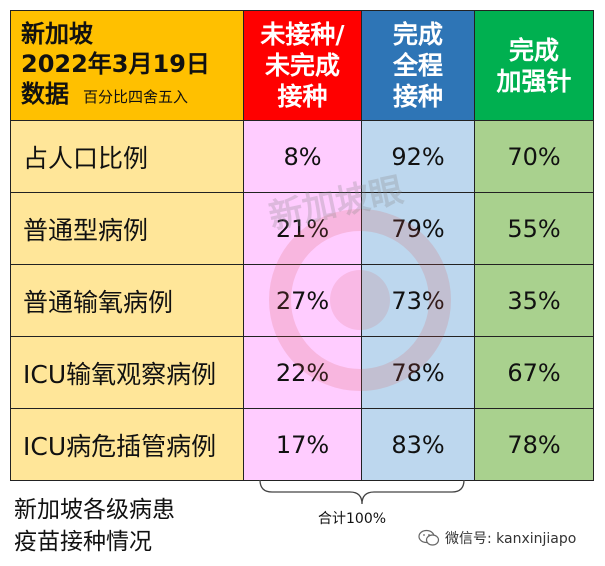  I want to click on table-row: 占人口比例 8% 92% 70%, so click(302, 156).